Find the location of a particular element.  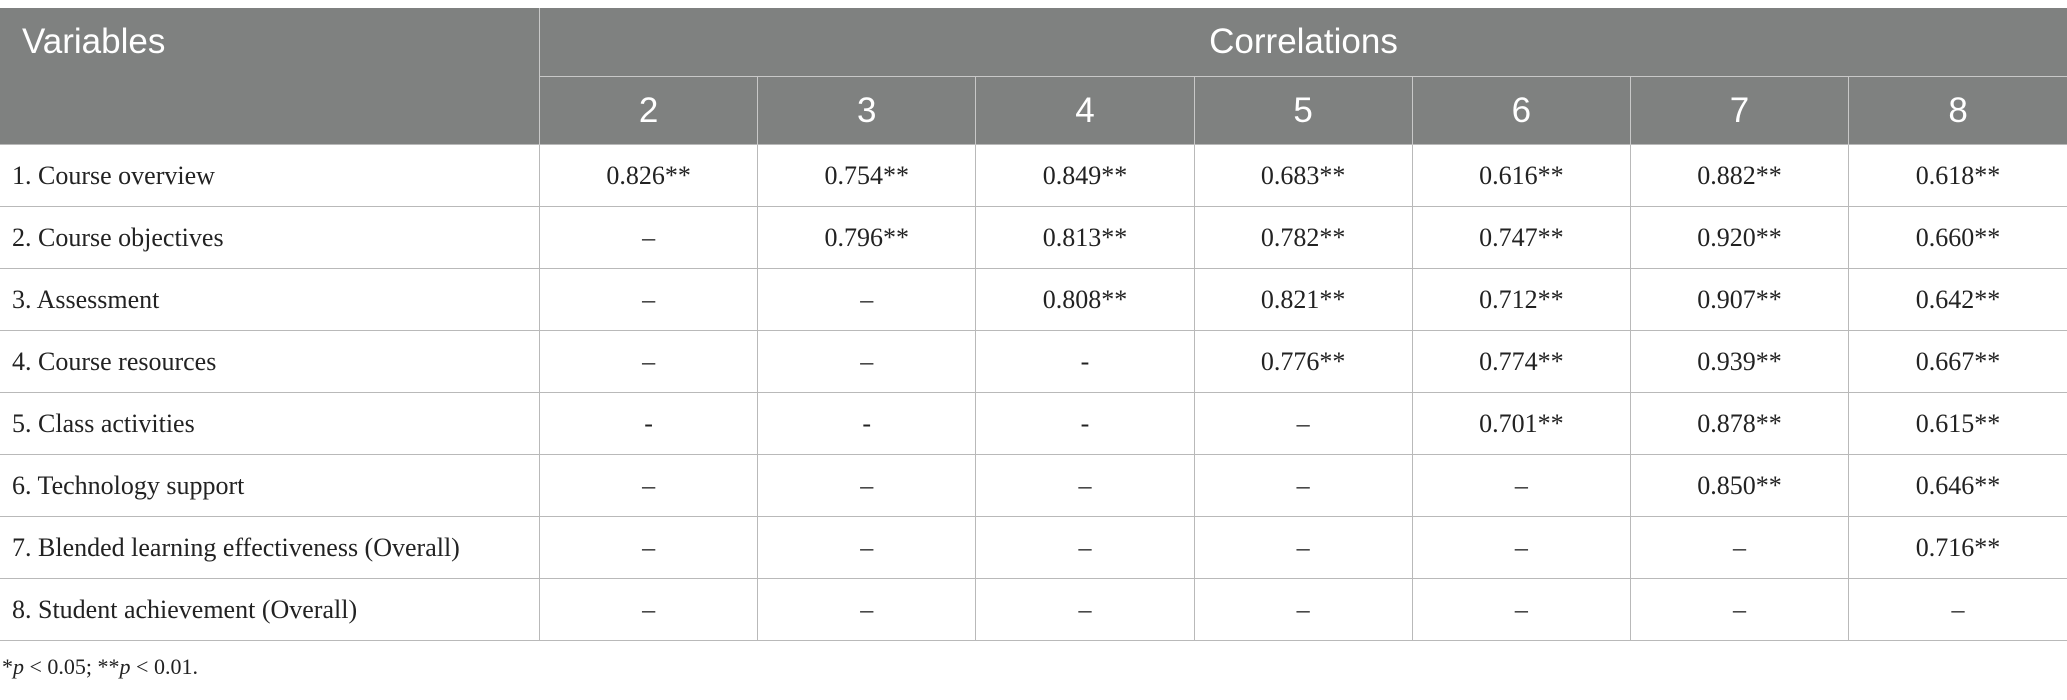

table-cell: 0.616** is located at coordinates (1521, 175).